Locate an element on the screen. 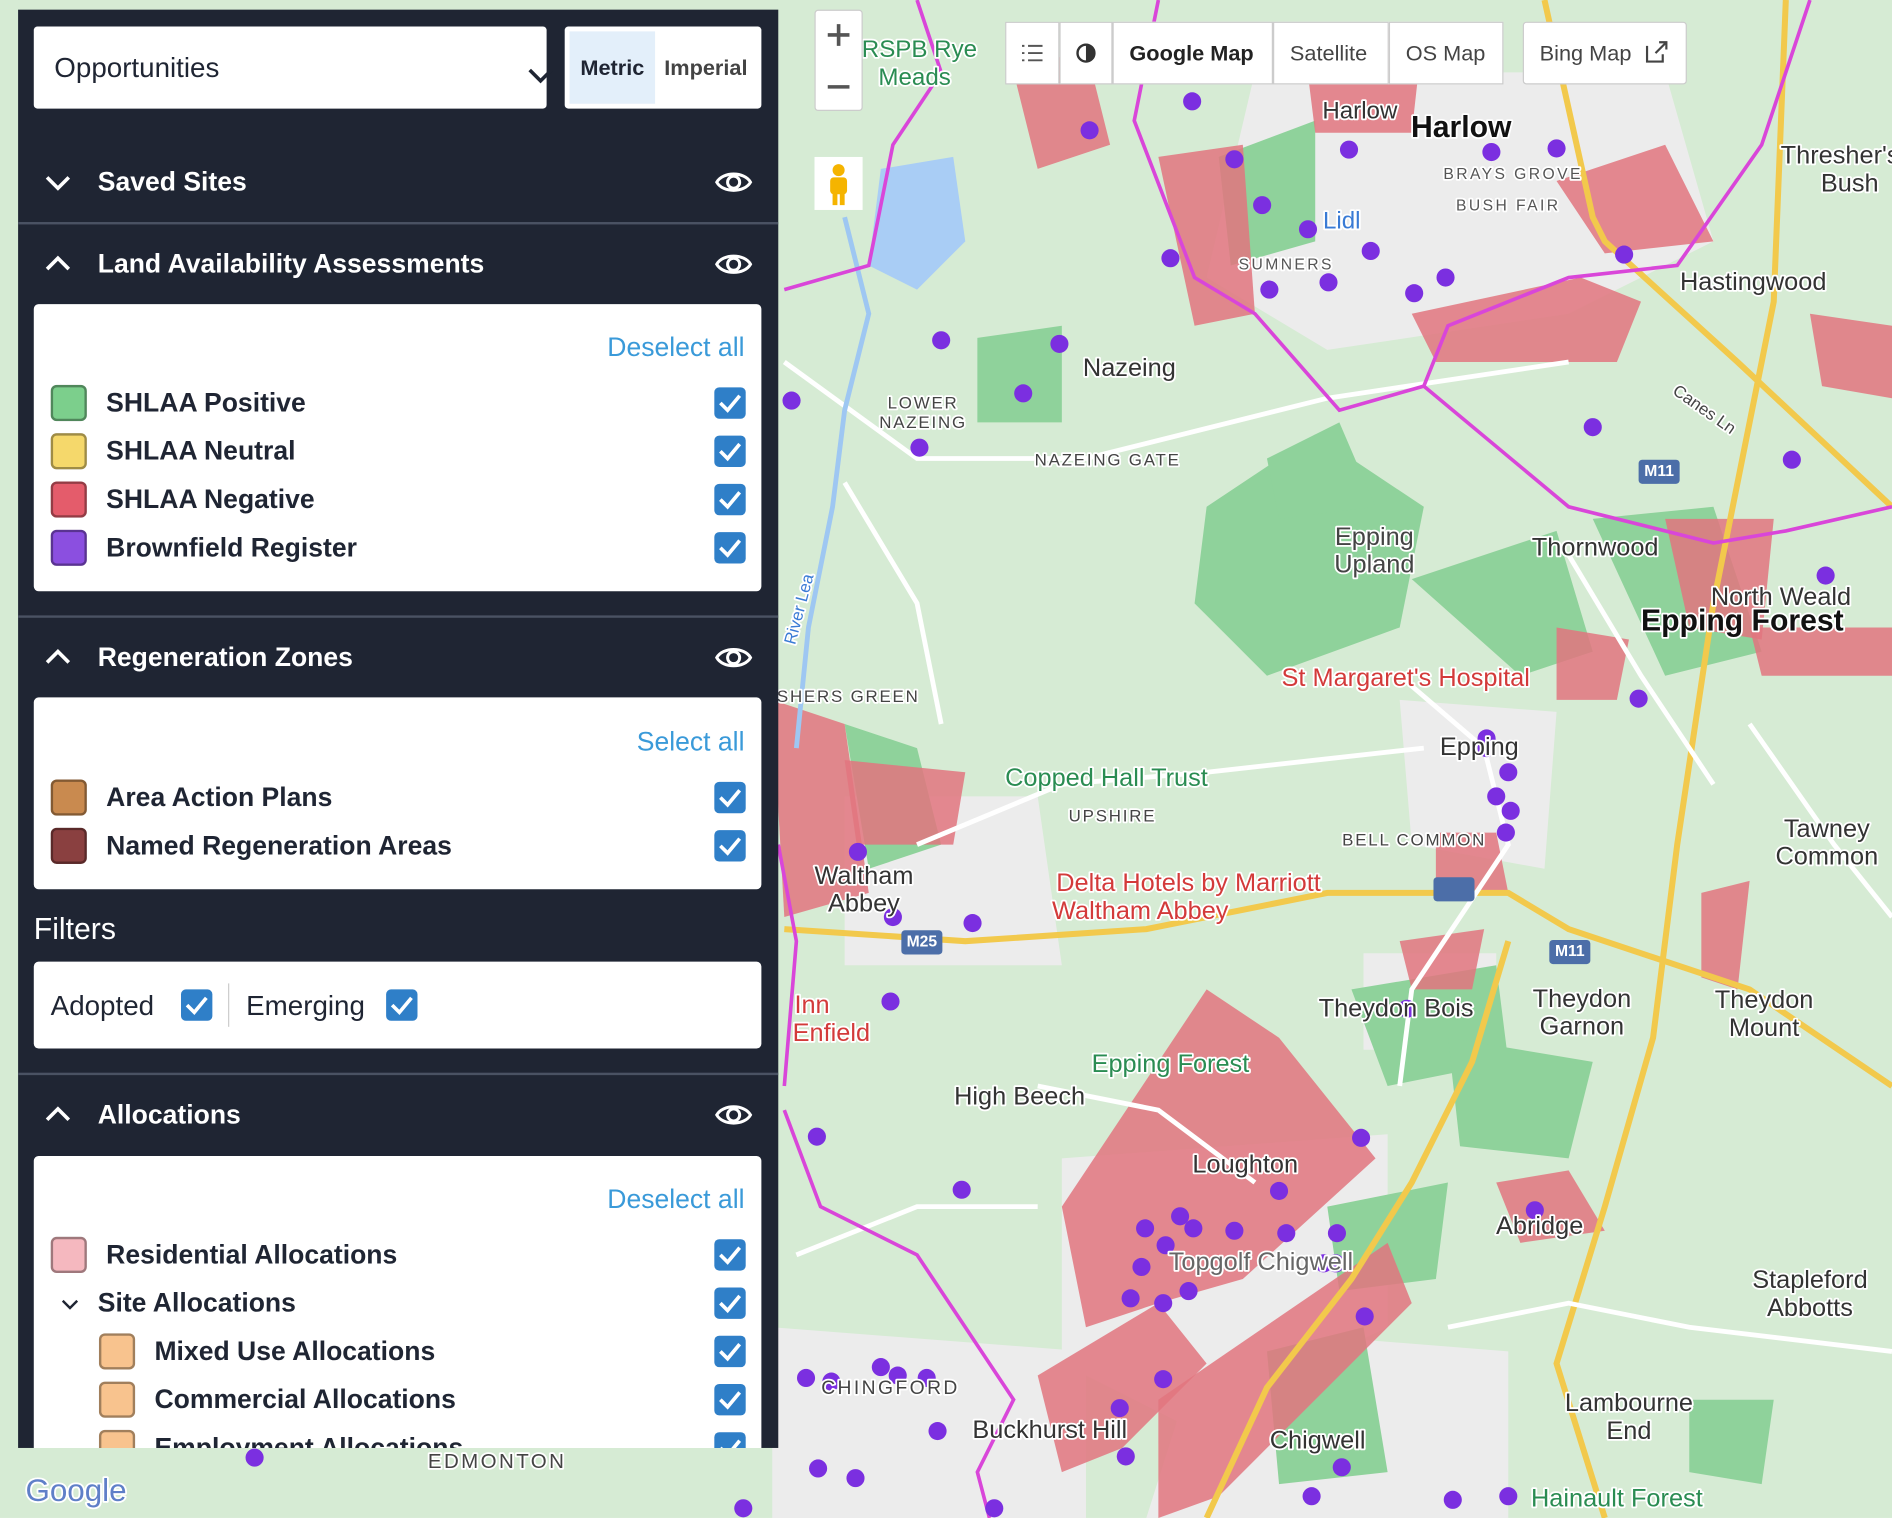 The width and height of the screenshot is (1892, 1518). map-label: Topgolf Chigwell is located at coordinates (1261, 1262).